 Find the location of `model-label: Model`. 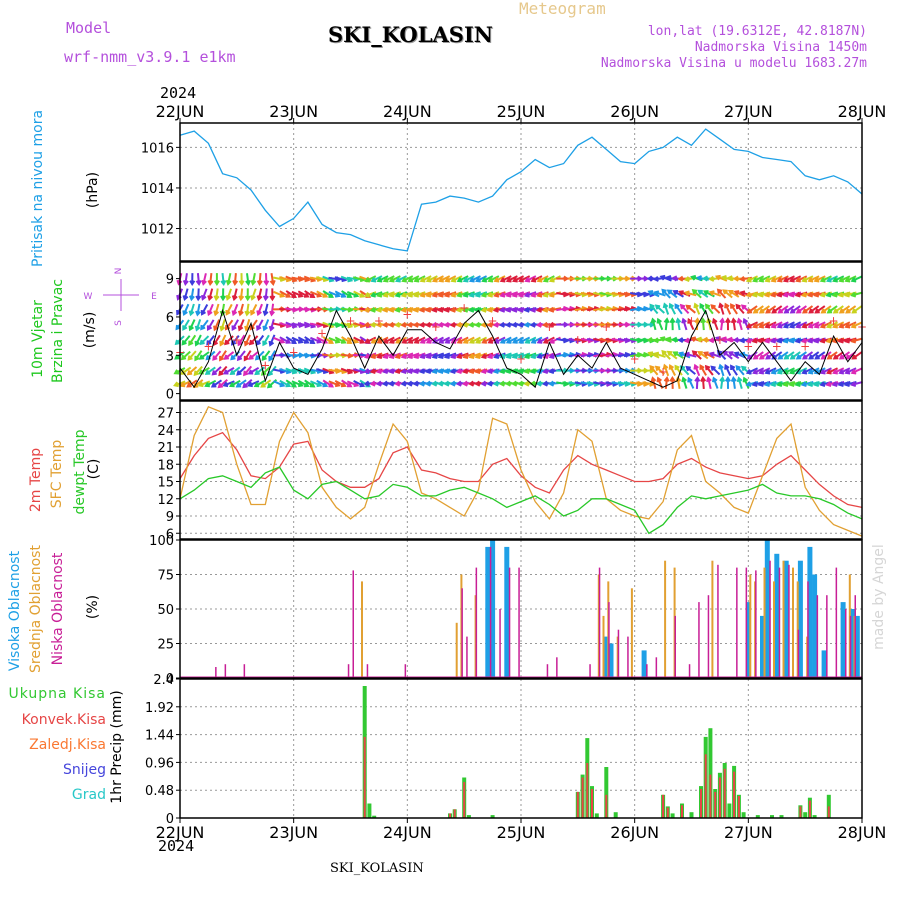

model-label: Model is located at coordinates (89, 28).